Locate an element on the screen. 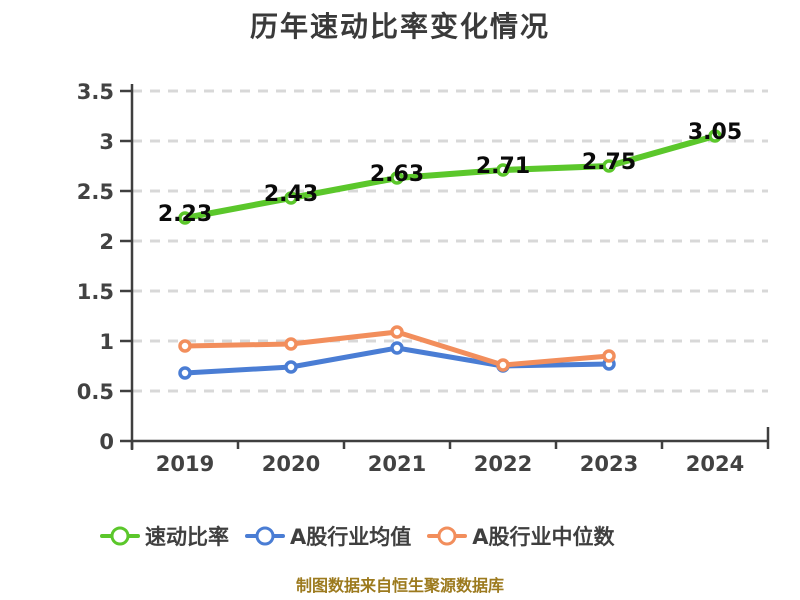  legend-label-industry-mean: A股行业均值 is located at coordinates (351, 537).